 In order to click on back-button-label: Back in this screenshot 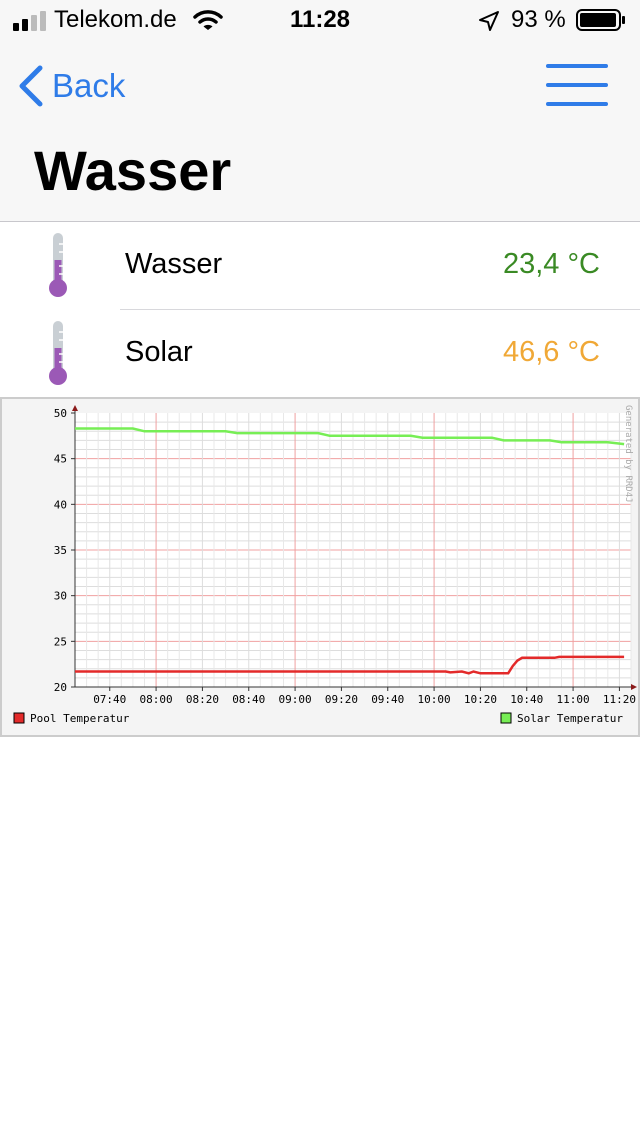, I will do `click(89, 85)`.